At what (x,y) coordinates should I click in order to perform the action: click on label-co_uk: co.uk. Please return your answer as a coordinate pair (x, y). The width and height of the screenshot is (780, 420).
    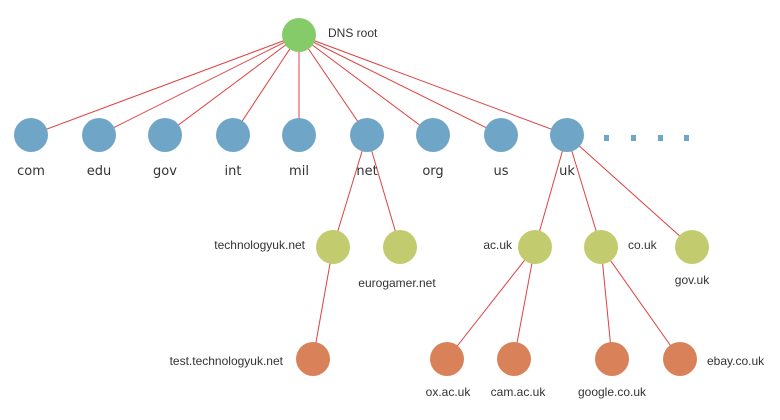
    Looking at the image, I should click on (643, 245).